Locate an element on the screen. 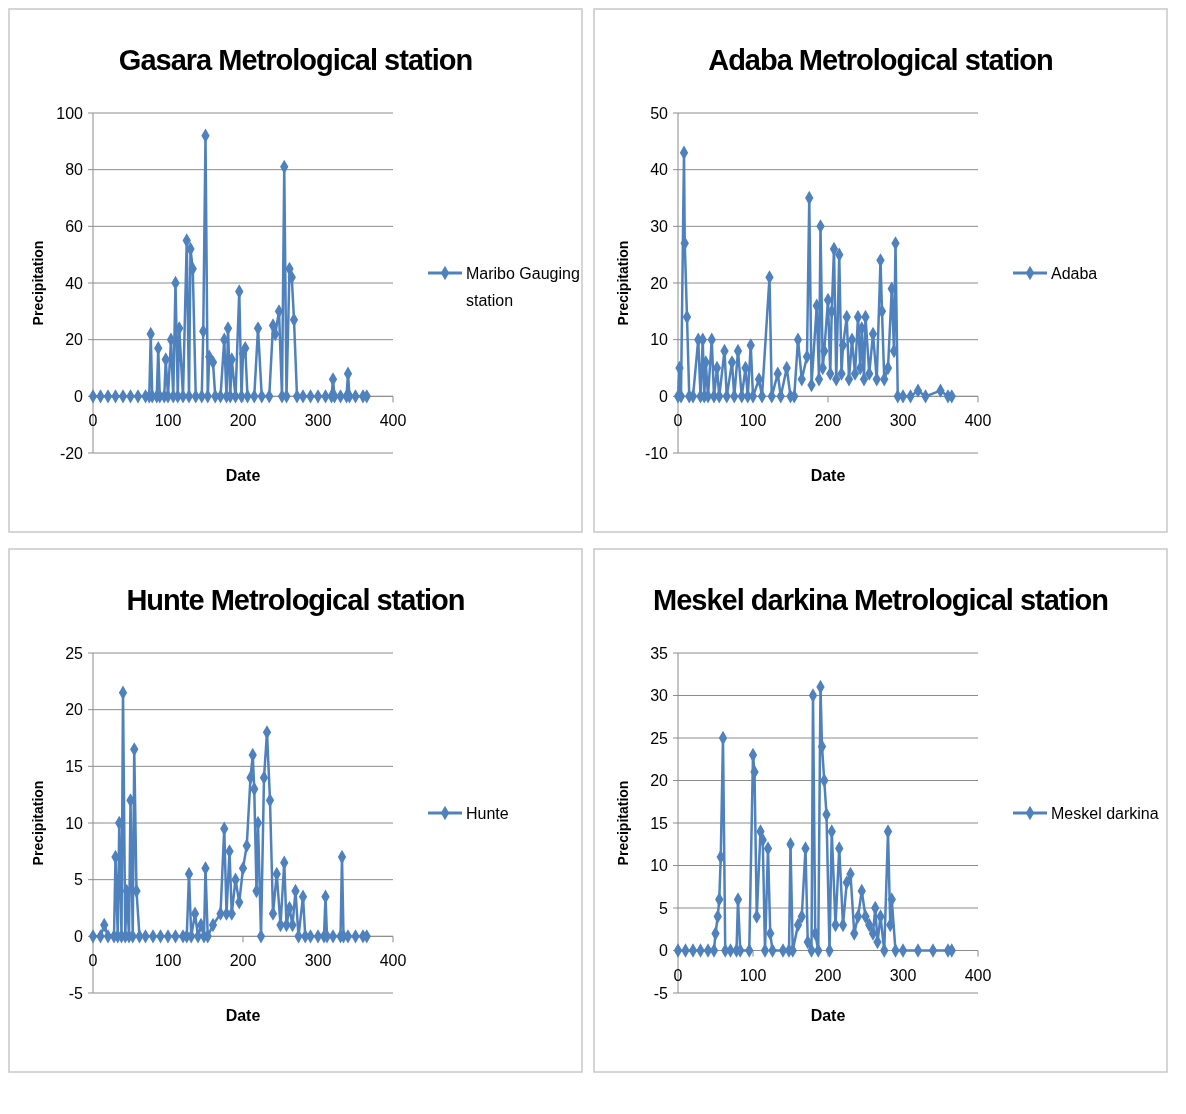  chart-title: Hunte Metrological station is located at coordinates (295, 600).